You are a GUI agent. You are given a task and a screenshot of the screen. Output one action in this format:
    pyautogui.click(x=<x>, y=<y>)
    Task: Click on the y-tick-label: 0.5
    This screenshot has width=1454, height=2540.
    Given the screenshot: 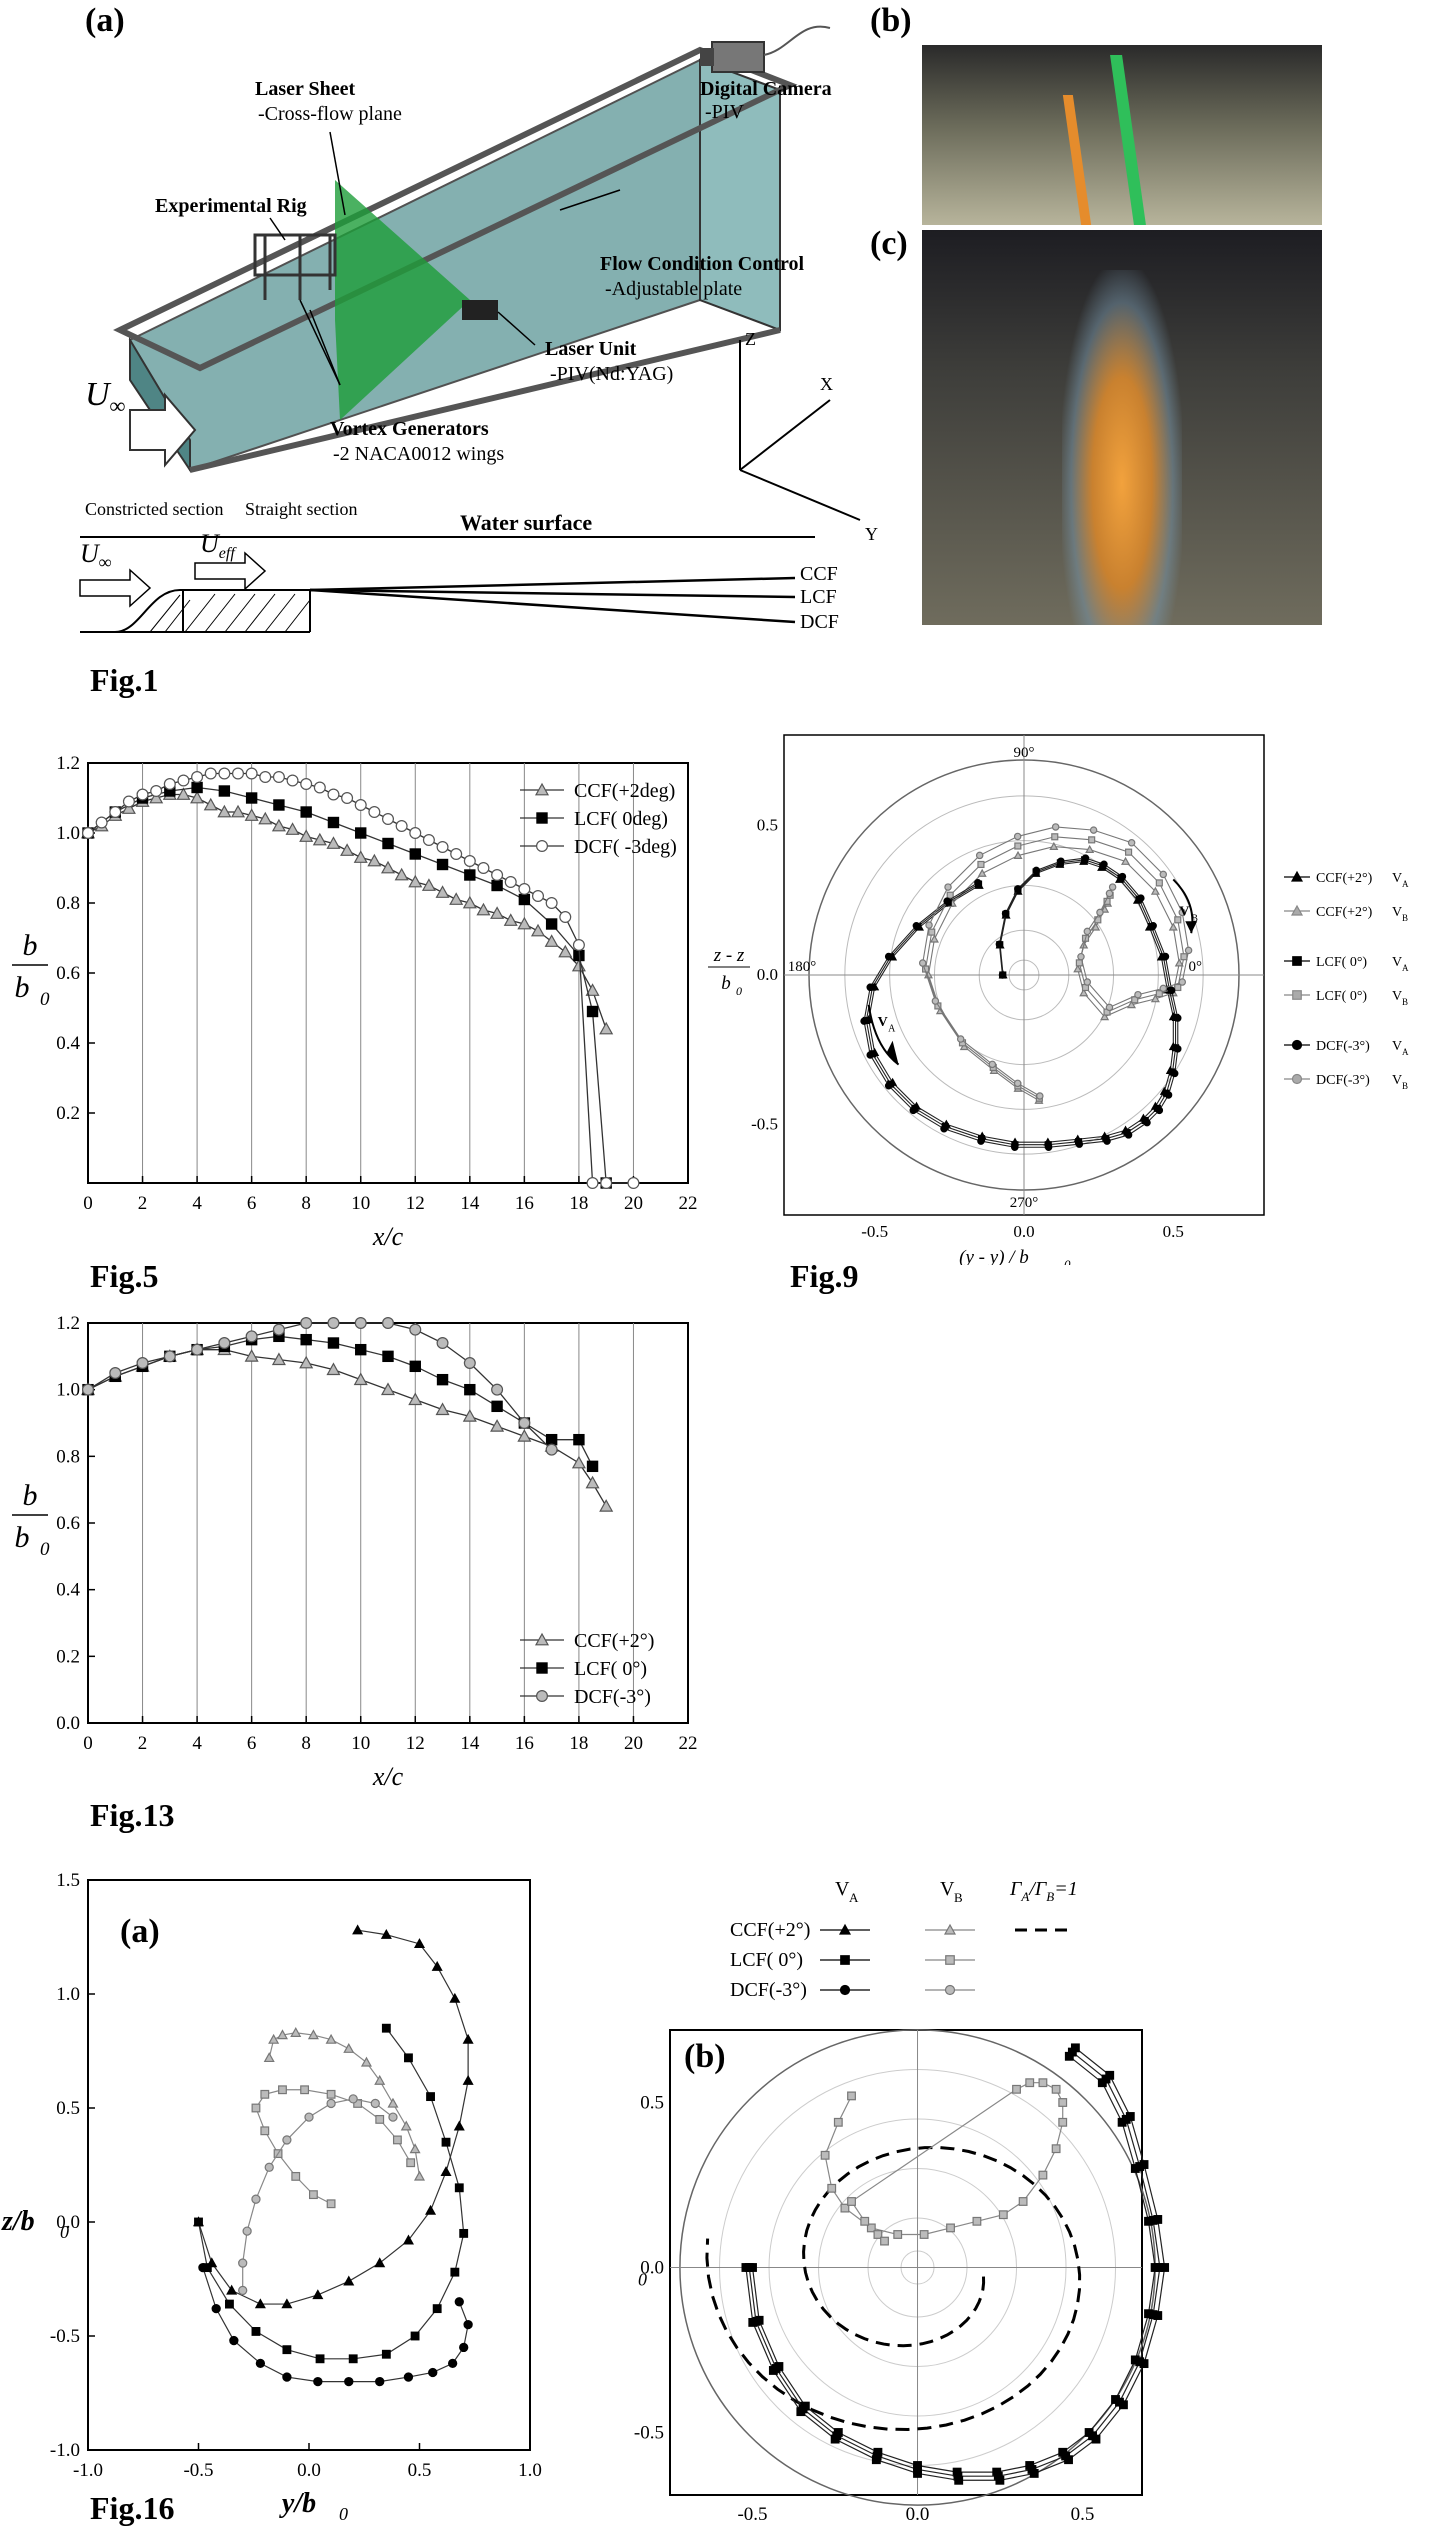 What is the action you would take?
    pyautogui.click(x=652, y=2103)
    